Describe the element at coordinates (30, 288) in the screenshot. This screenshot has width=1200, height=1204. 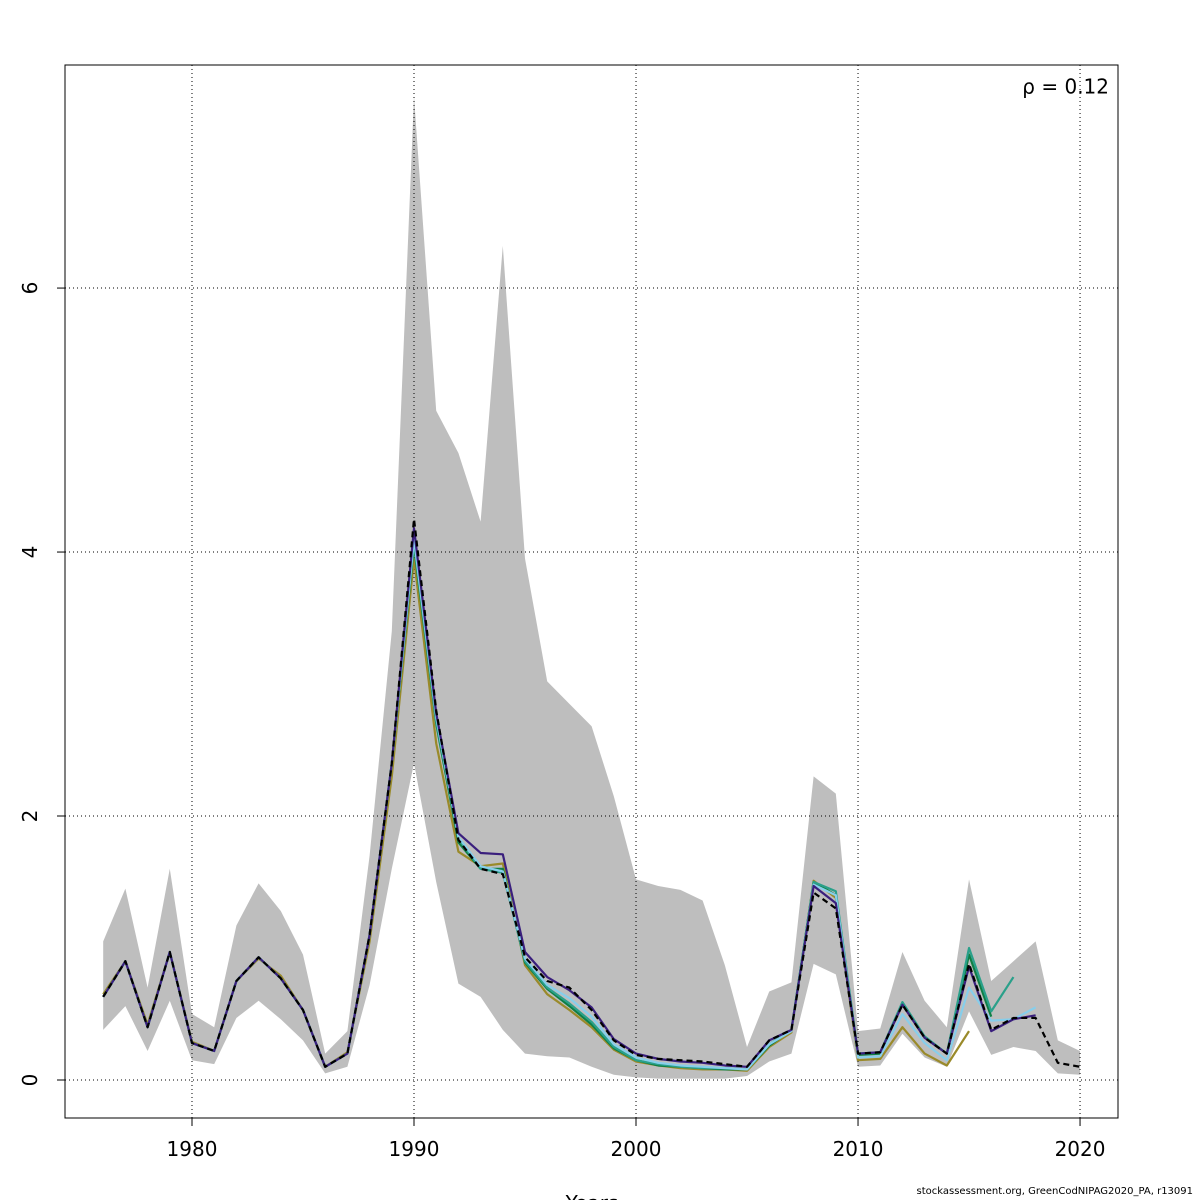
I see `y-tick-label: 6` at that location.